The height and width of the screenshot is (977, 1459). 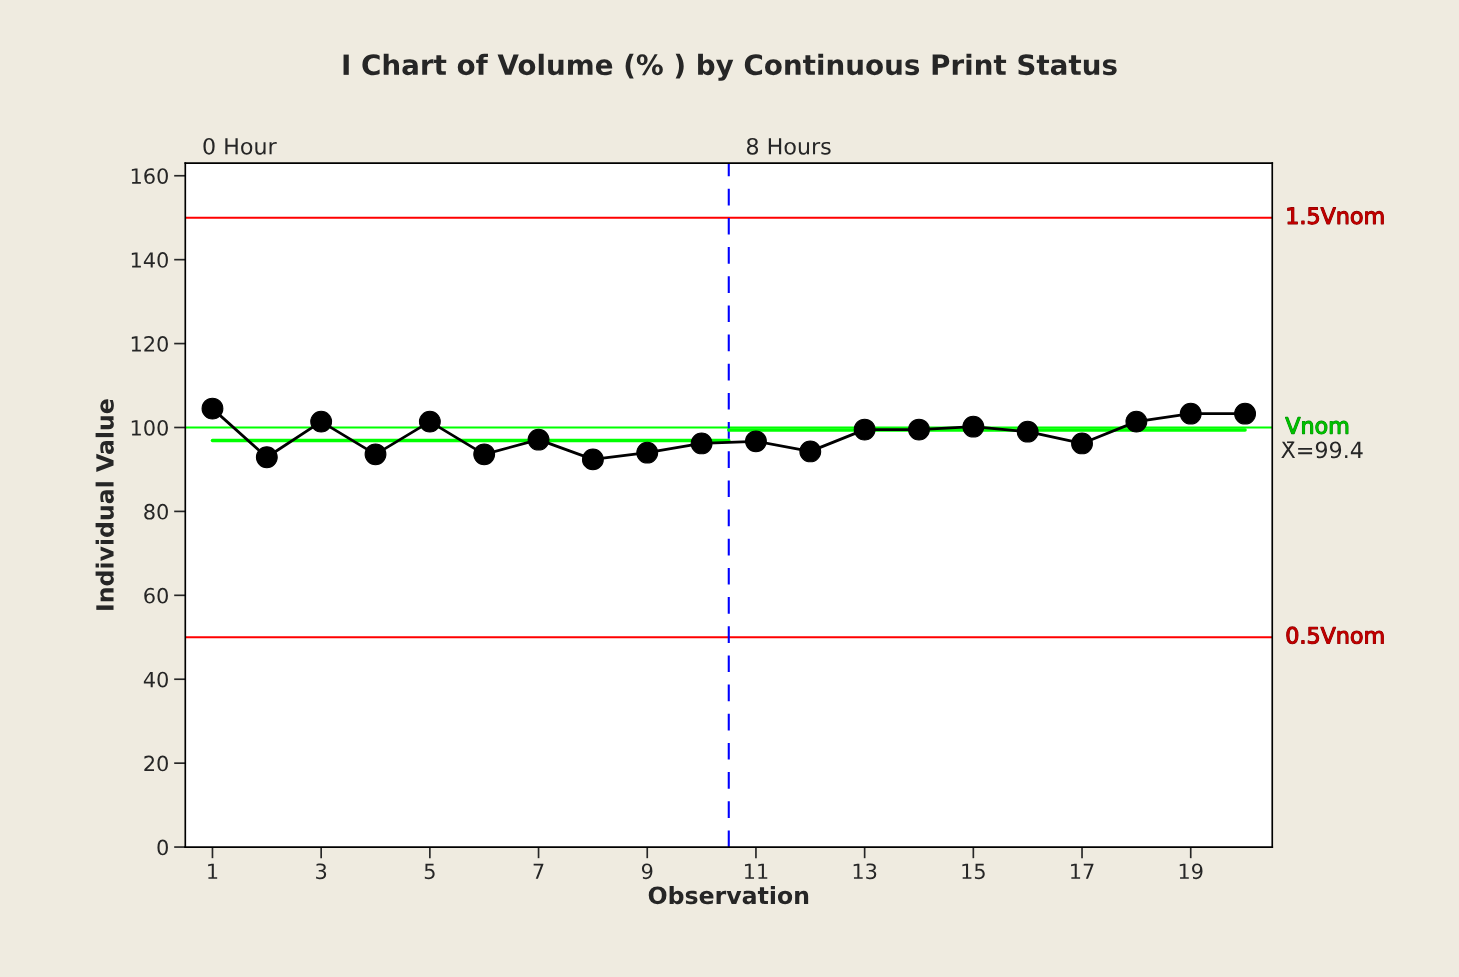 I want to click on ref-line-label: Vnom, so click(x=1316, y=425).